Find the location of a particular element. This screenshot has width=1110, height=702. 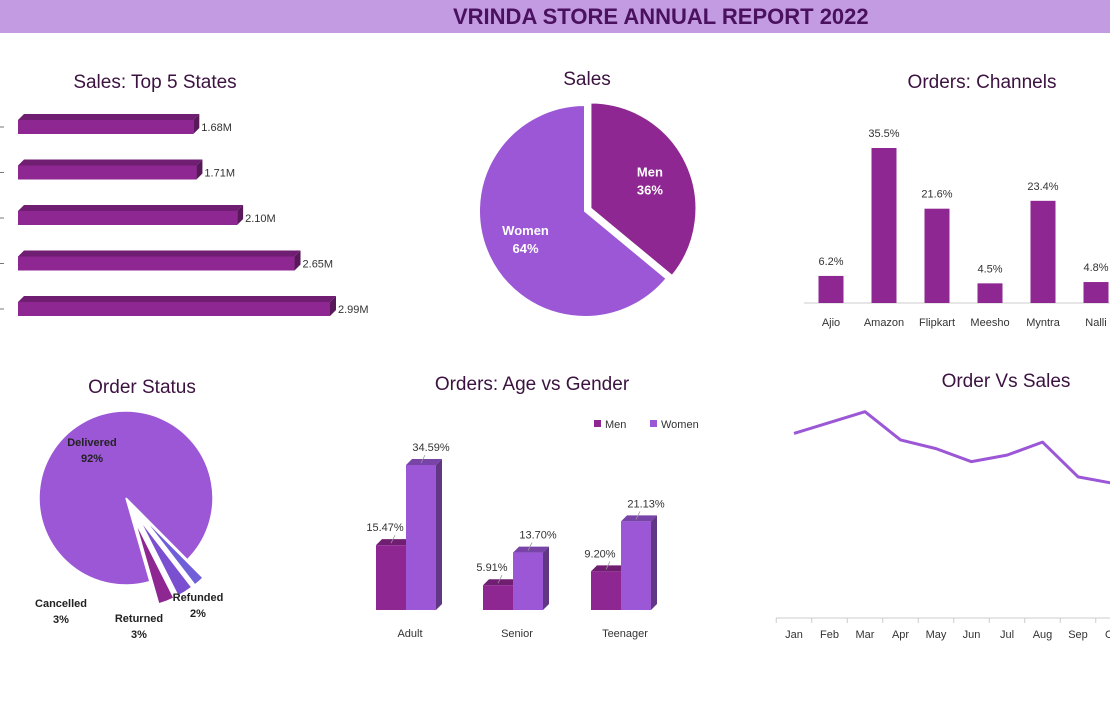

chart-title: Orders: Channels is located at coordinates (982, 82).